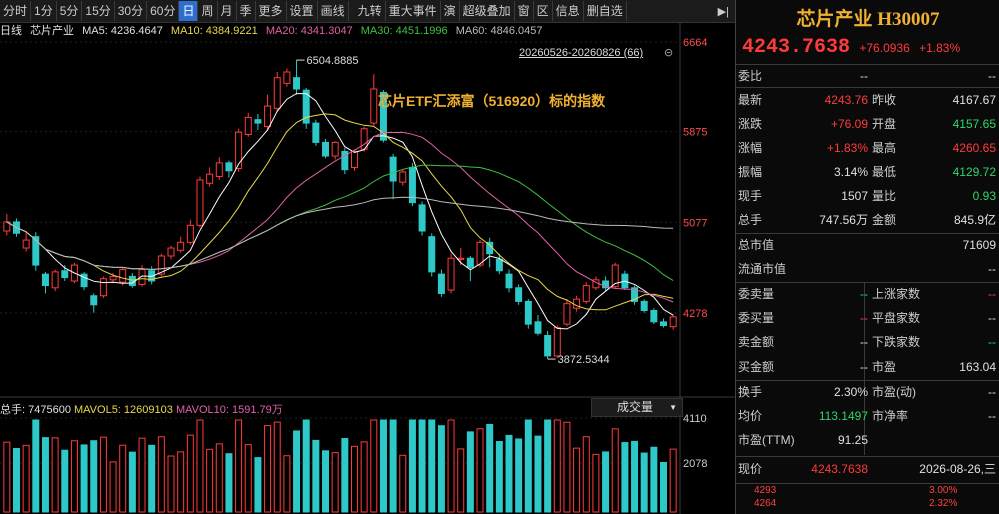 The width and height of the screenshot is (999, 514). I want to click on toolbar-item-11: 设置, so click(302, 11).